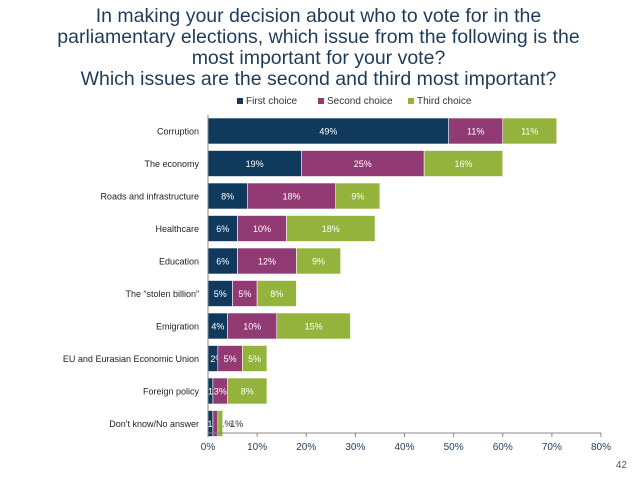  Describe the element at coordinates (454, 447) in the screenshot. I see `x-tick-label-6: 50%` at that location.